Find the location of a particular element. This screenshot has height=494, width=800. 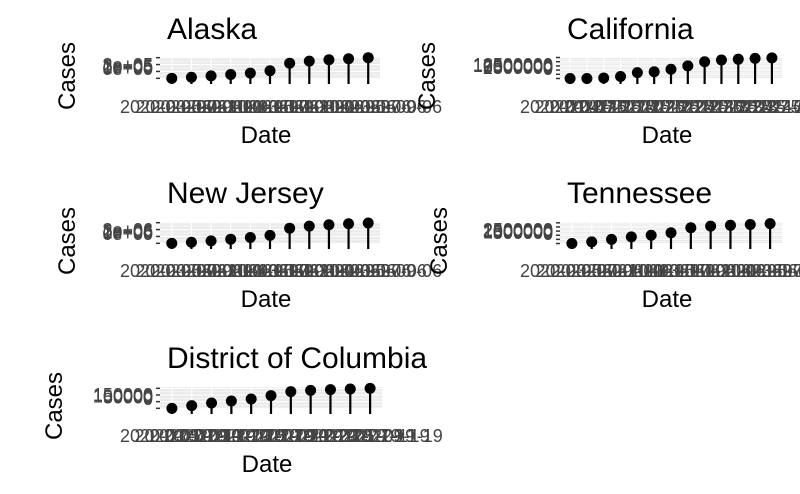

chart-title: Tennessee is located at coordinates (639, 193).